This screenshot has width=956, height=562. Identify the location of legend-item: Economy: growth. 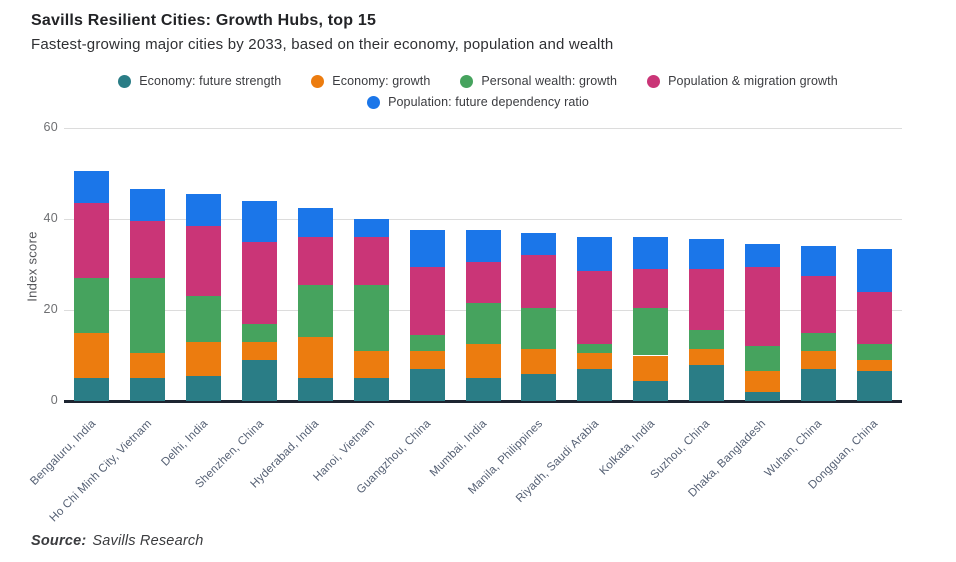
(370, 81).